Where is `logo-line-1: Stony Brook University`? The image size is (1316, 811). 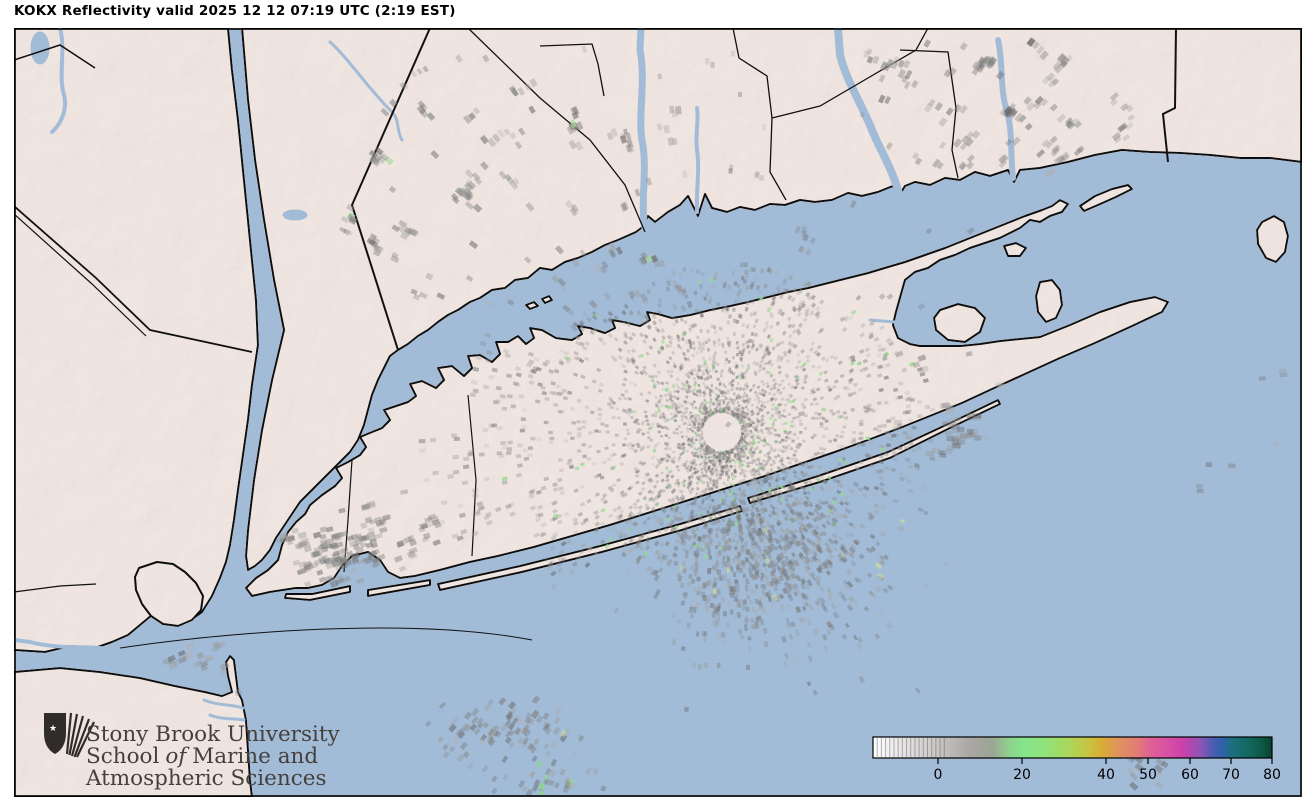 logo-line-1: Stony Brook University is located at coordinates (213, 734).